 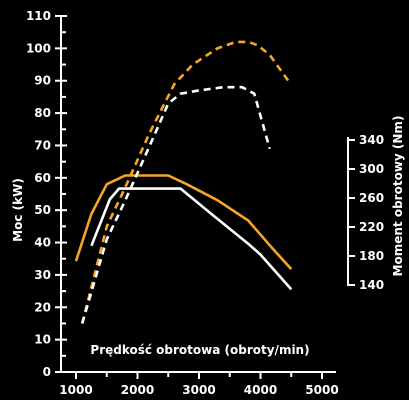 What do you see at coordinates (42, 275) in the screenshot?
I see `y-tick-label: 30` at bounding box center [42, 275].